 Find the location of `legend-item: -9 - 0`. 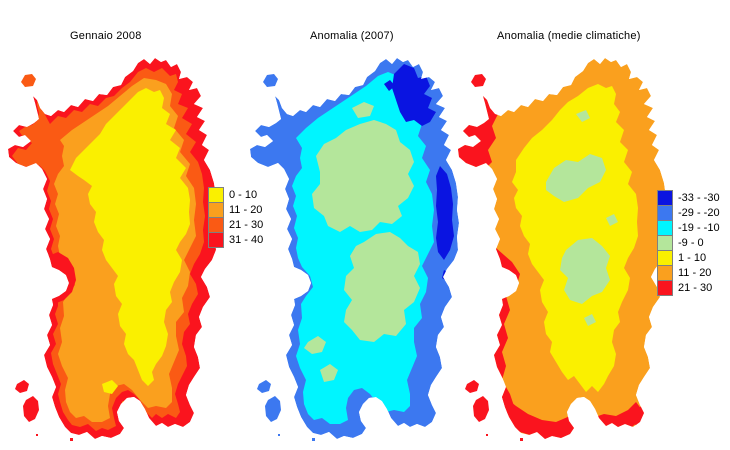

legend-item: -9 - 0 is located at coordinates (688, 243).